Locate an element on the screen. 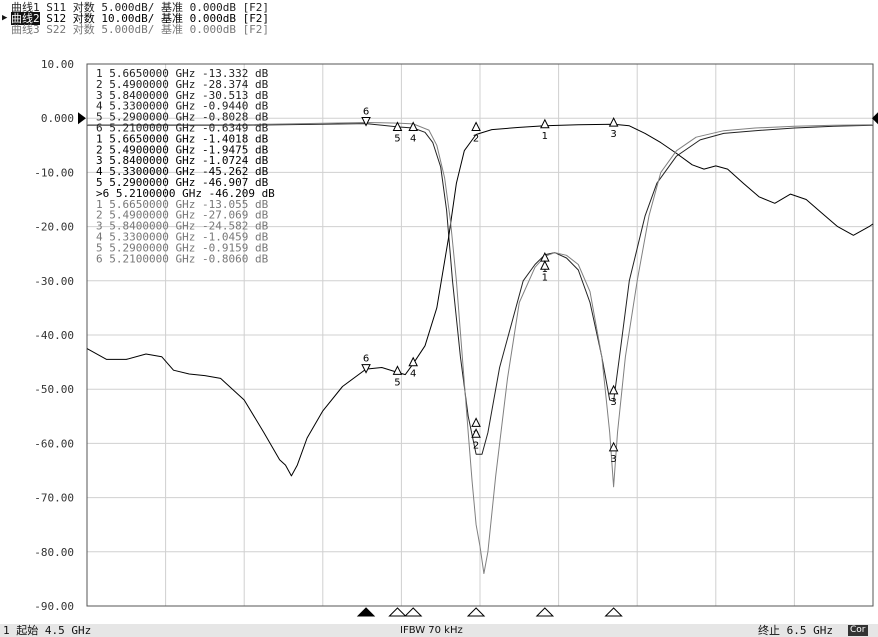 The height and width of the screenshot is (637, 878). trace2-title-rest: S12 对数 10.00dB/ 基准 0.000dB [F2] is located at coordinates (154, 18).